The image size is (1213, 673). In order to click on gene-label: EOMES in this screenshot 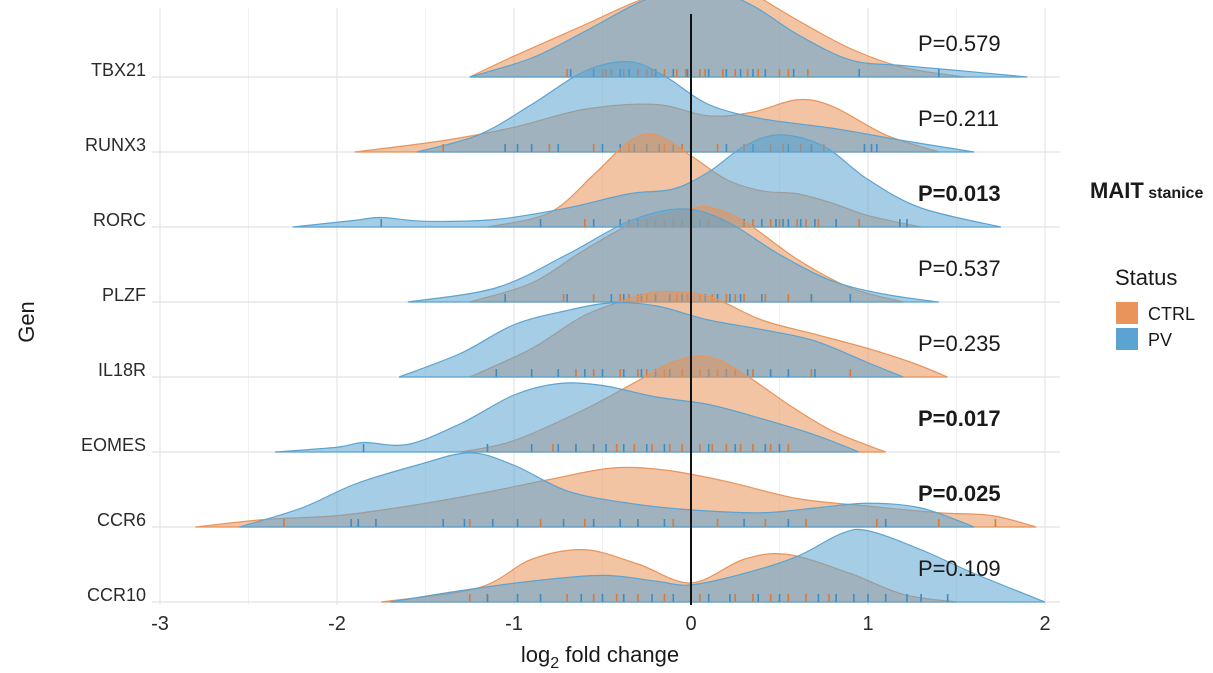, I will do `click(113, 445)`.